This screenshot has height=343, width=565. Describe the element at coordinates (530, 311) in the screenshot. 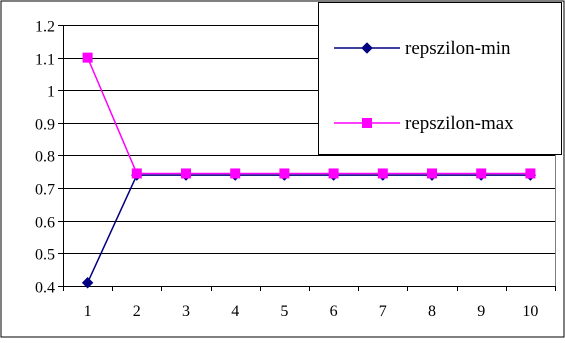

I see `x-tick-label: 10` at that location.